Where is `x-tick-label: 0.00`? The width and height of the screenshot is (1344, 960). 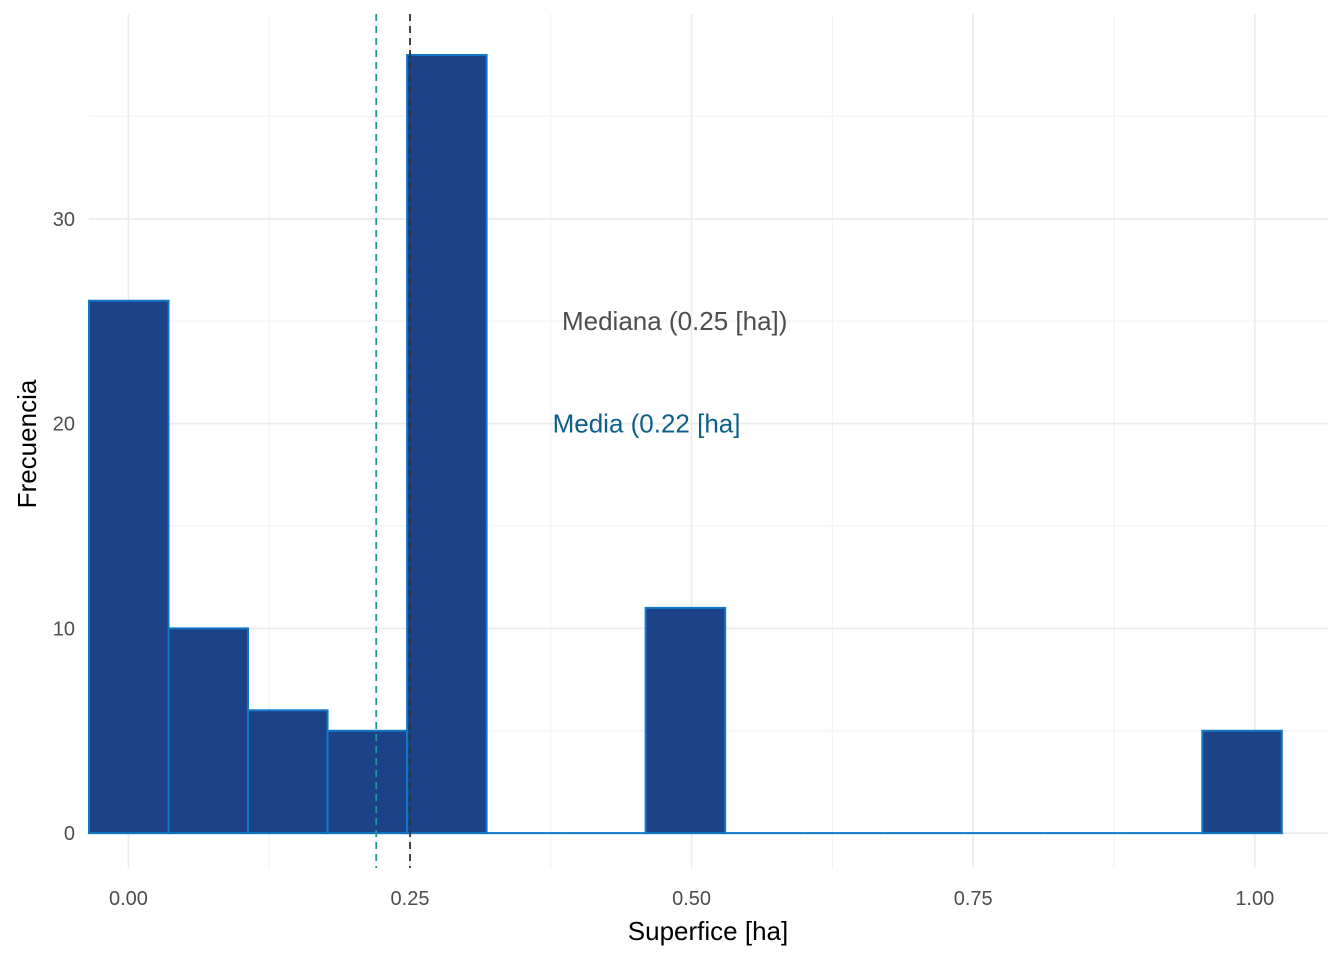 x-tick-label: 0.00 is located at coordinates (128, 899).